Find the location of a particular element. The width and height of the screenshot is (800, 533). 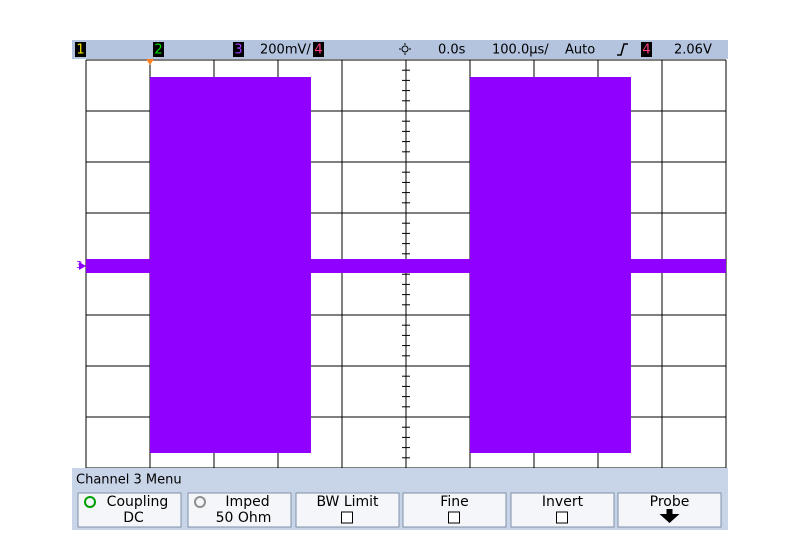

ch3-box is located at coordinates (238, 49).